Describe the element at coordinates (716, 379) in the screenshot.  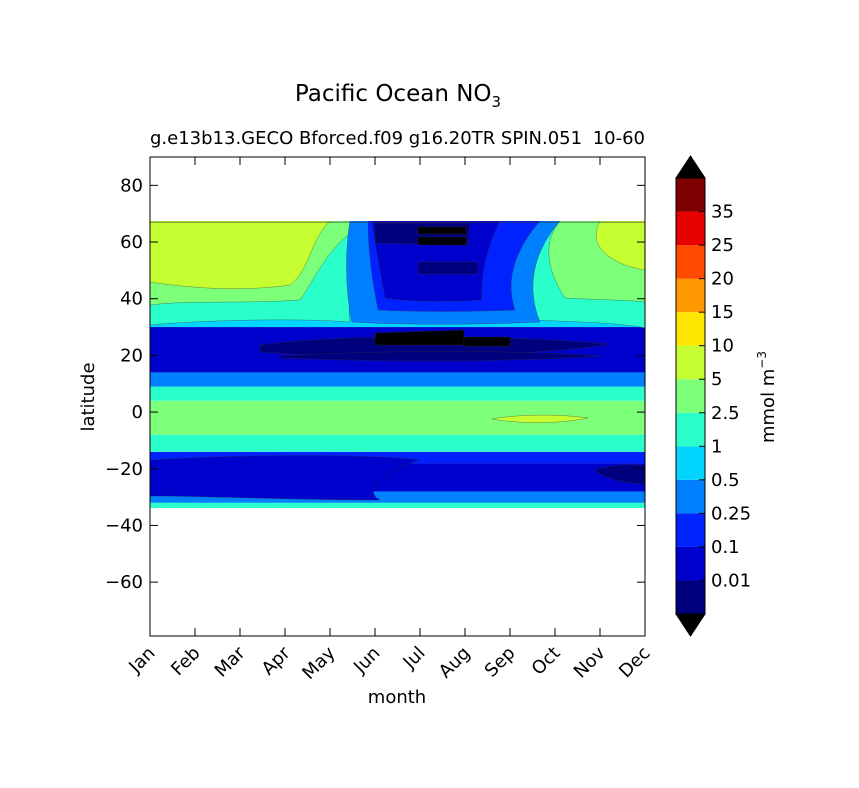
I see `colorbar-tick-label: 5` at that location.